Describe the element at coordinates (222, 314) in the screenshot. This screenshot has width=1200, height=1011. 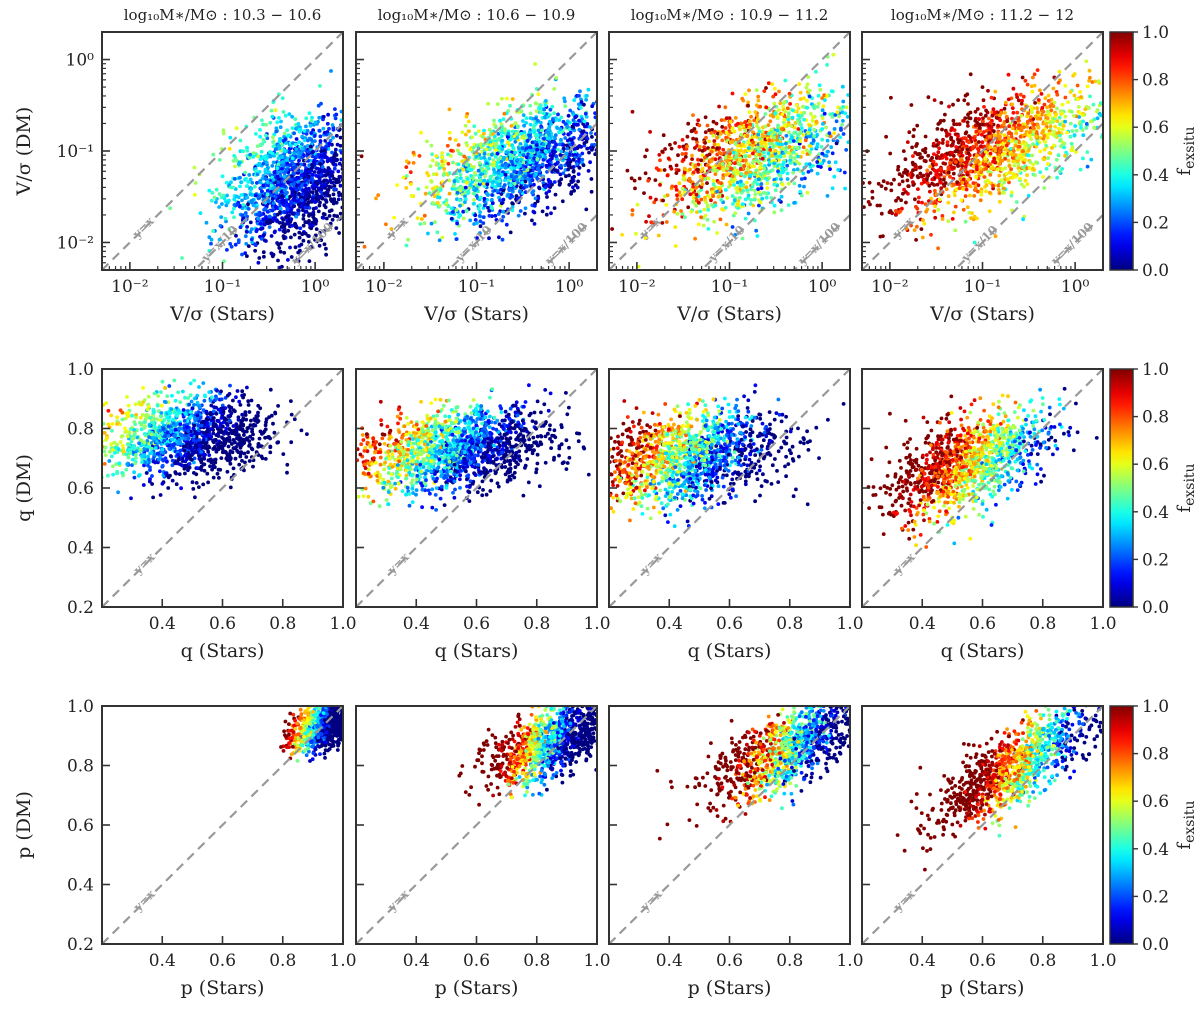
I see `x-axis-label: V/σ (Stars)` at that location.